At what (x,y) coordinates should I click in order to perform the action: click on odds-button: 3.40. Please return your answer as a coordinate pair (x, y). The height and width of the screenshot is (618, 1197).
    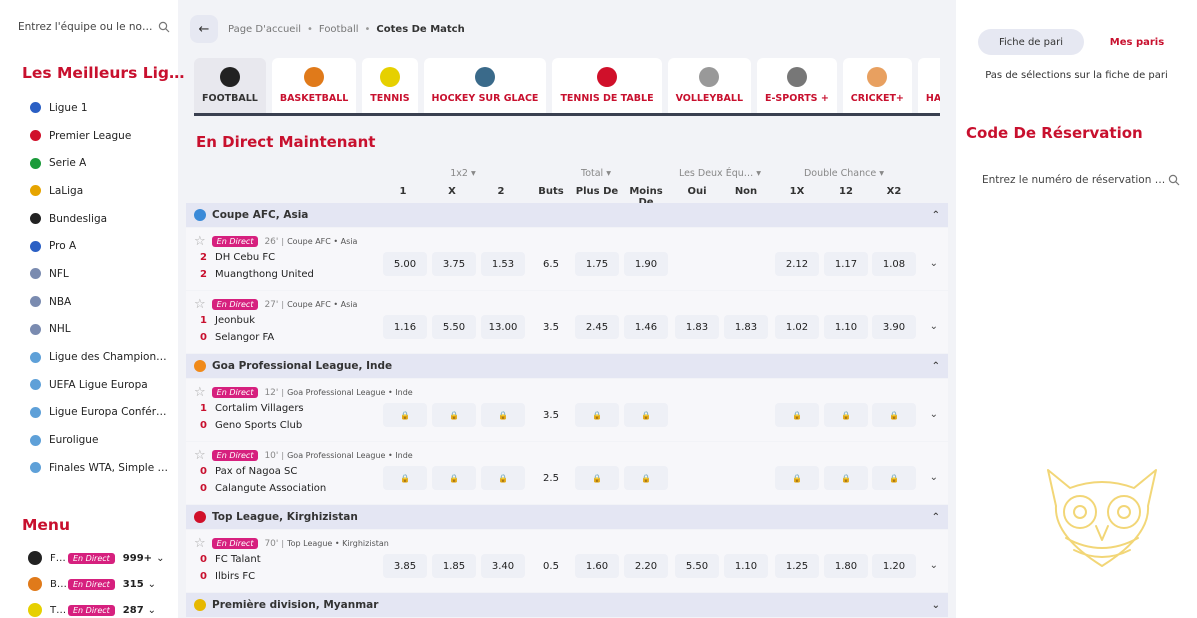
    Looking at the image, I should click on (503, 566).